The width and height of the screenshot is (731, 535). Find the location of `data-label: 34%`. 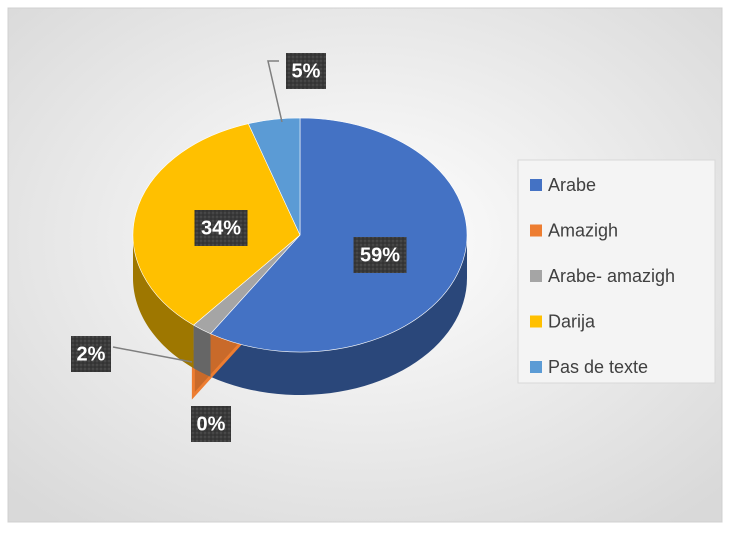

data-label: 34% is located at coordinates (221, 228).